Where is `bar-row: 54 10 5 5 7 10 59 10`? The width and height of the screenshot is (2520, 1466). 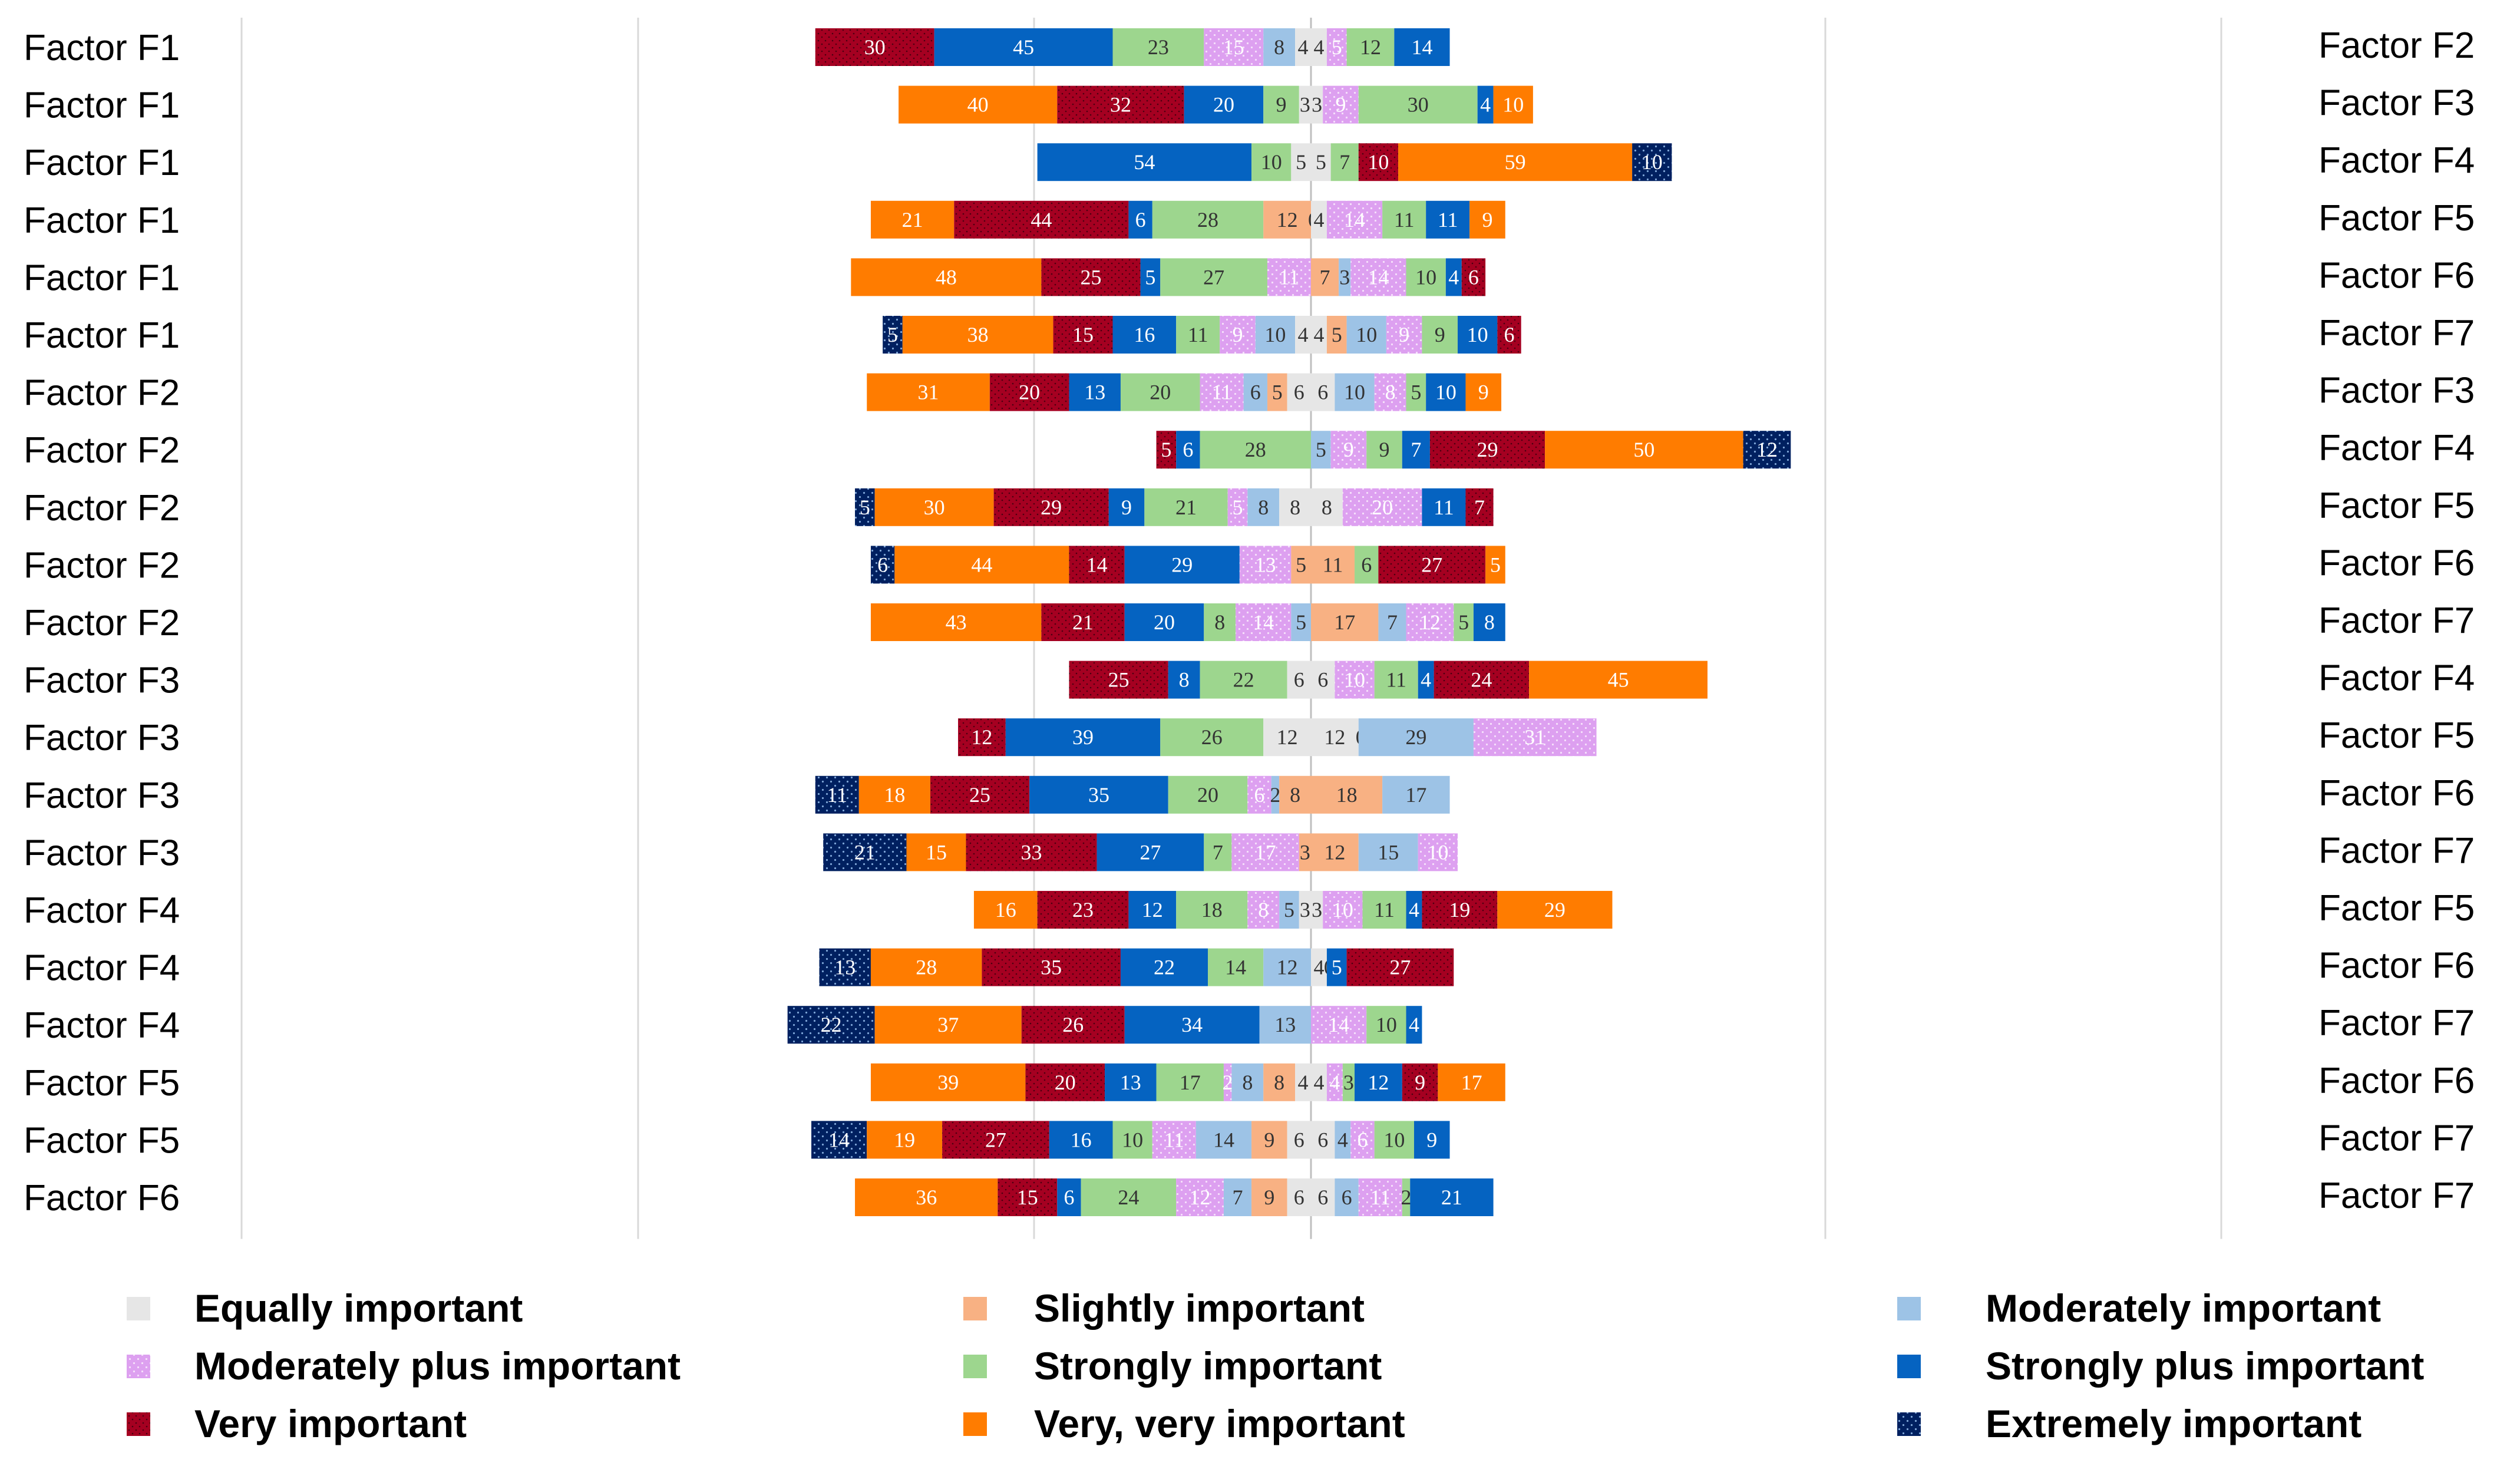 bar-row: 54 10 5 5 7 10 59 10 is located at coordinates (1354, 162).